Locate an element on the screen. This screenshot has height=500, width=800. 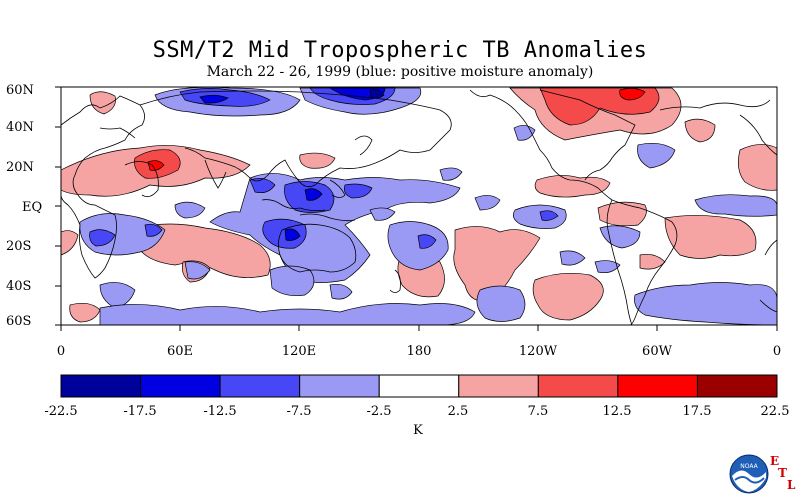
lat-label-60s: 60S is located at coordinates (19, 321).